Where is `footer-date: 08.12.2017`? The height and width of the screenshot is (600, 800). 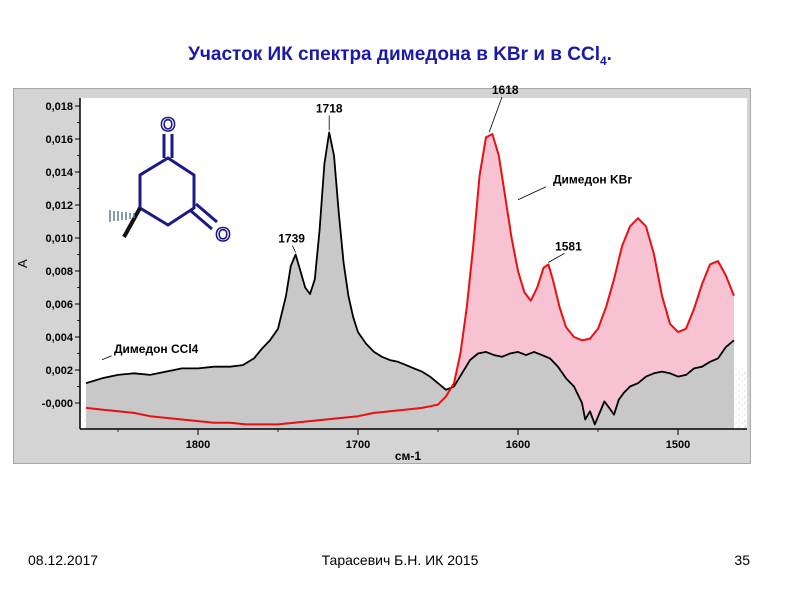 footer-date: 08.12.2017 is located at coordinates (63, 560).